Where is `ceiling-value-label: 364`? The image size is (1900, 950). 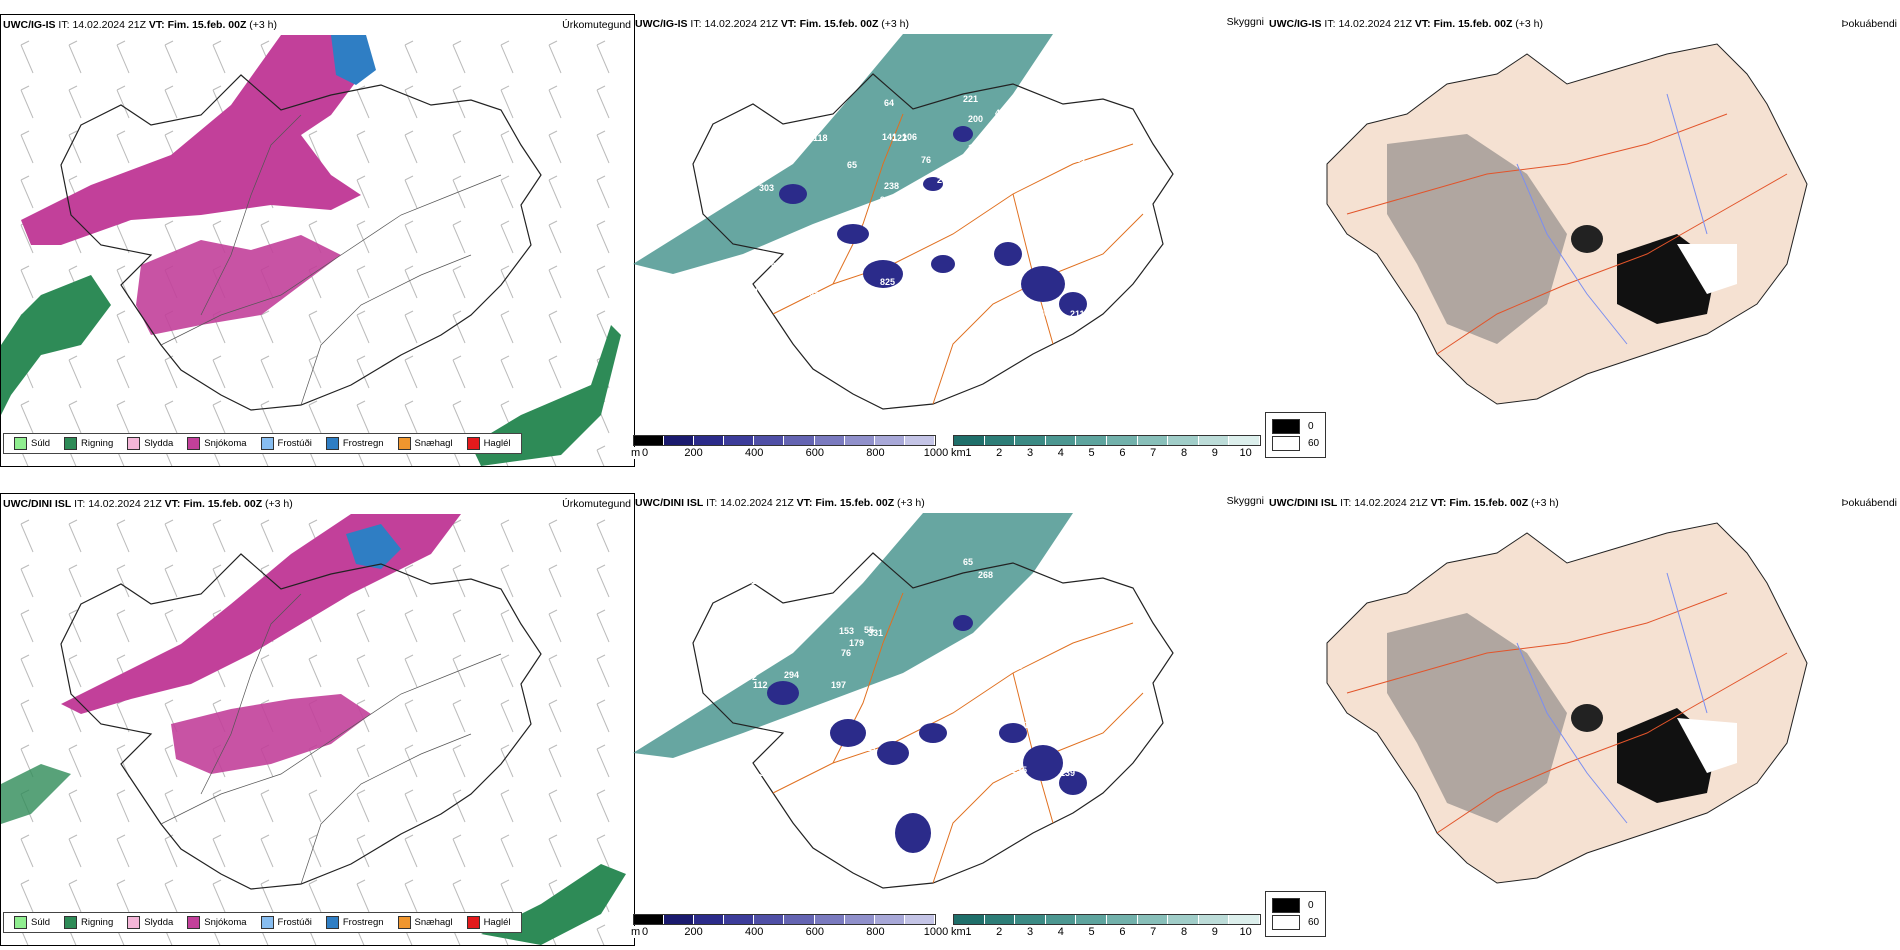
ceiling-value-label: 364 is located at coordinates (764, 140).